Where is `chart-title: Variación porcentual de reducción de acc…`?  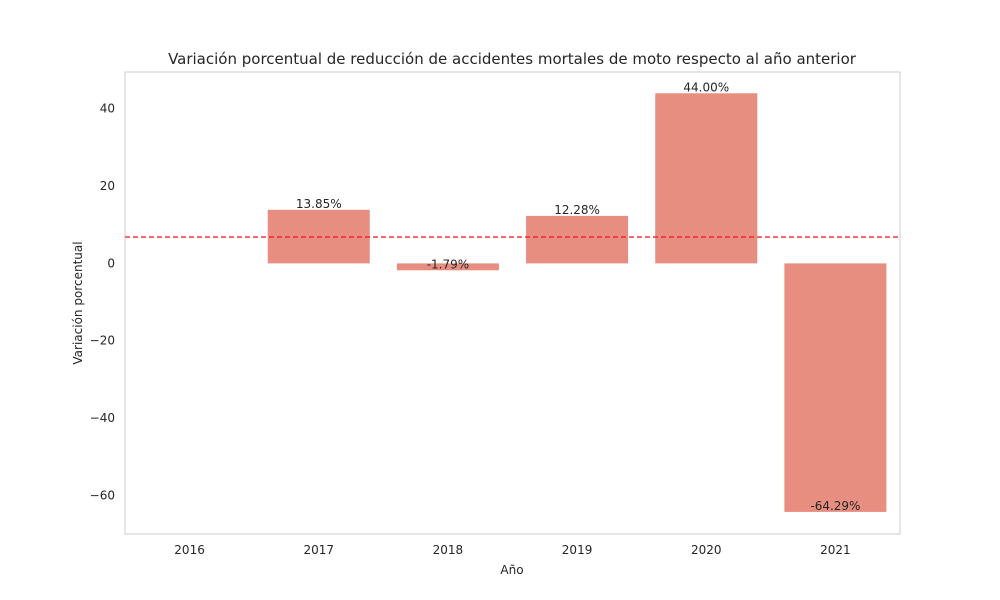
chart-title: Variación porcentual de reducción de acc… is located at coordinates (512, 59).